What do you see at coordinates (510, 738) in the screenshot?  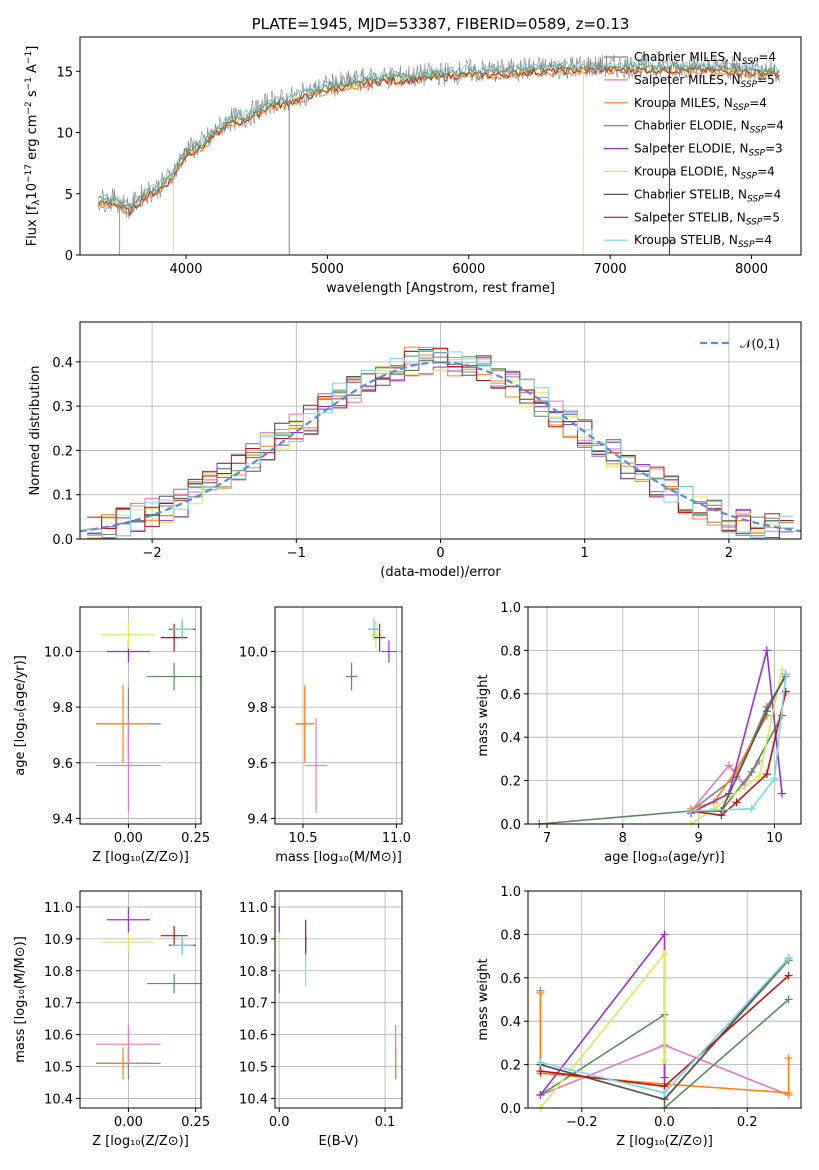 I see `y-tick-label: 0.4` at bounding box center [510, 738].